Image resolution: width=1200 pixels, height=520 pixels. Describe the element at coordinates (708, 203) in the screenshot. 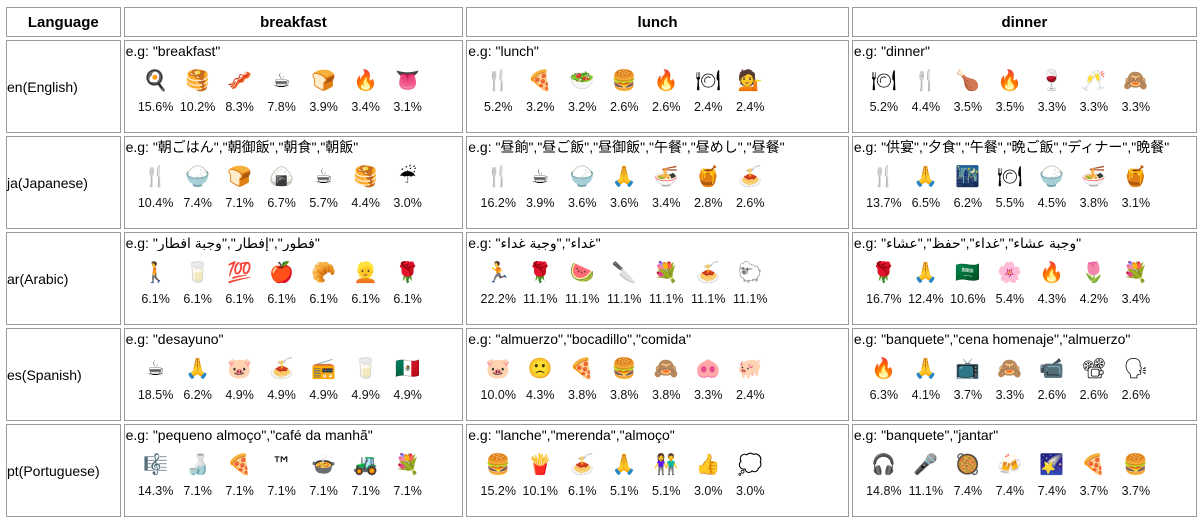

I see `emoji-percentage: 2.8%` at that location.